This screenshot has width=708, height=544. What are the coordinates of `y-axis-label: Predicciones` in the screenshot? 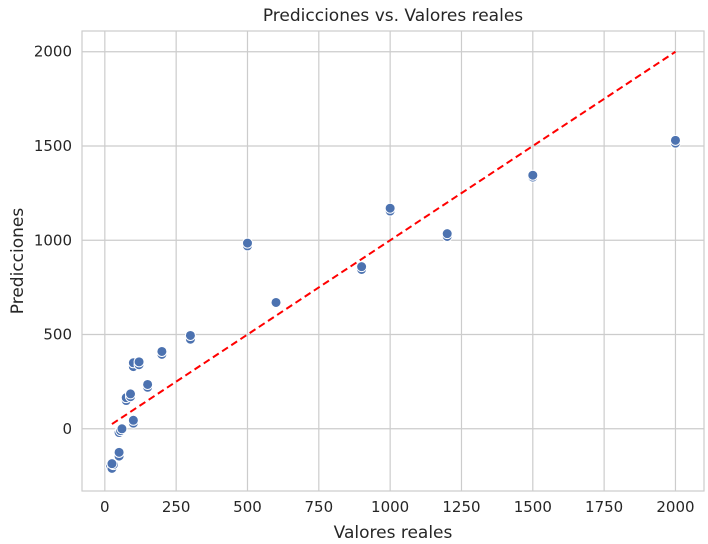 It's located at (18, 261).